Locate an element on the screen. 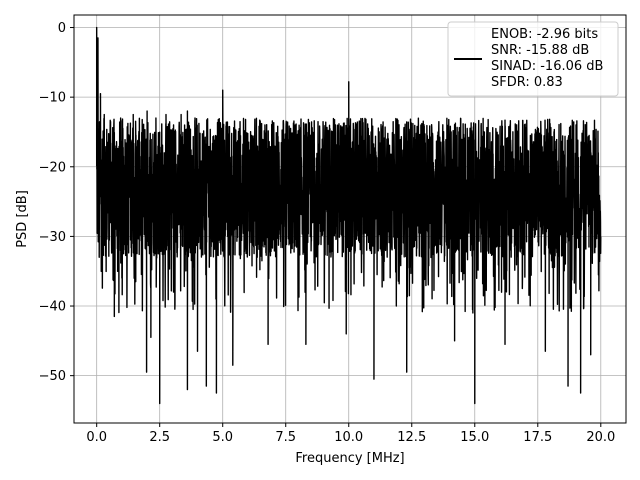 Image resolution: width=640 pixels, height=480 pixels. x-tick-label: 15.0 is located at coordinates (474, 437).